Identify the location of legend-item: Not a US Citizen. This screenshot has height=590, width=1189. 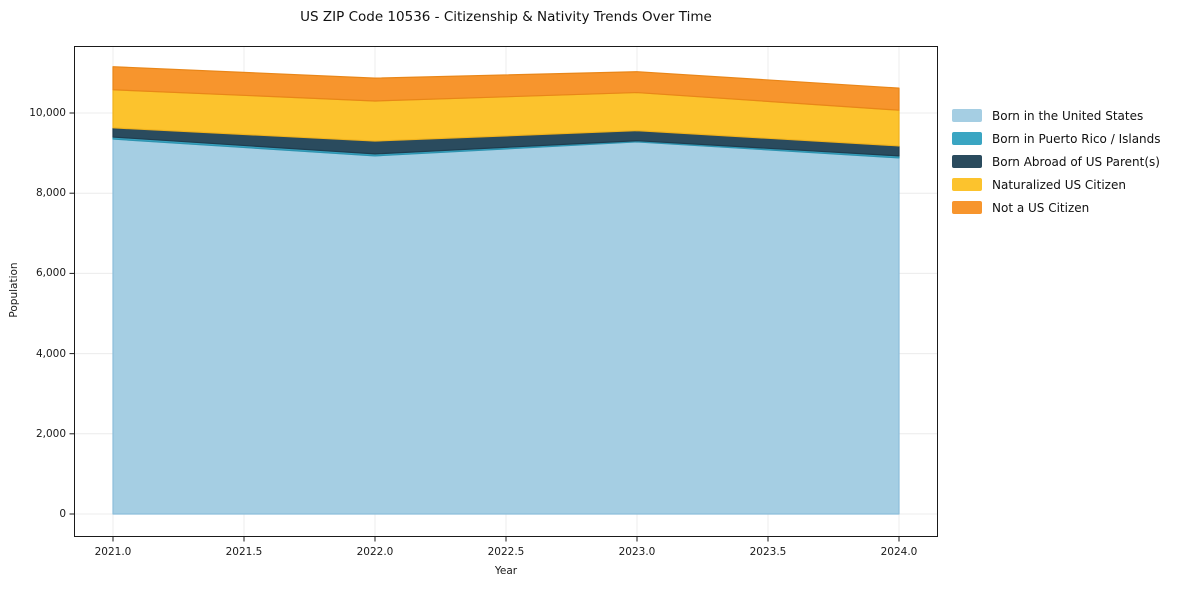
(1056, 207).